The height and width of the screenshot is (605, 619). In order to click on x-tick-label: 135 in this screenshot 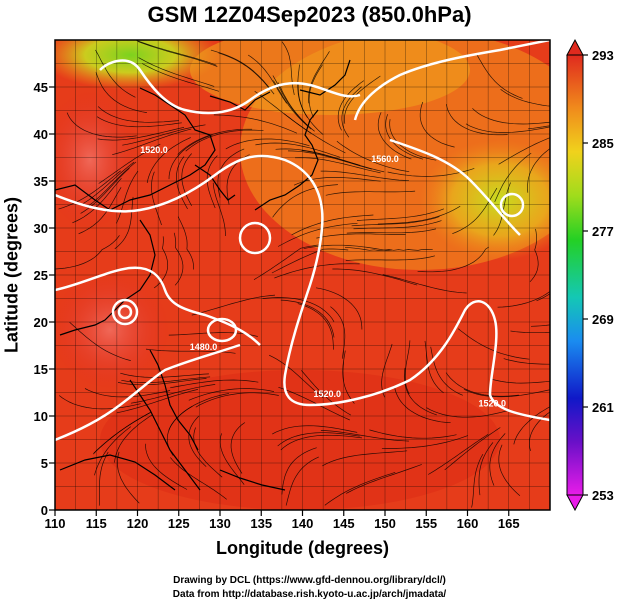, I will do `click(261, 523)`.